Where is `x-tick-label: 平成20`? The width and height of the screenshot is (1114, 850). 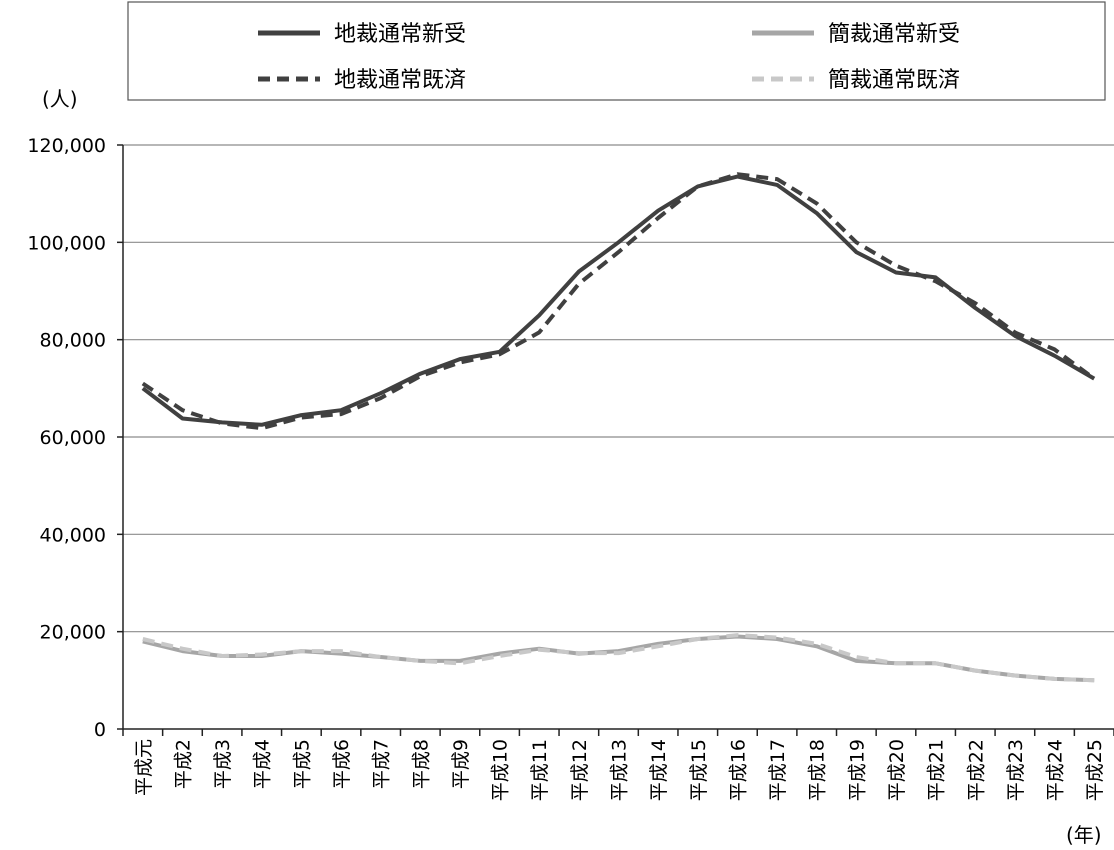 x-tick-label: 平成20 is located at coordinates (897, 770).